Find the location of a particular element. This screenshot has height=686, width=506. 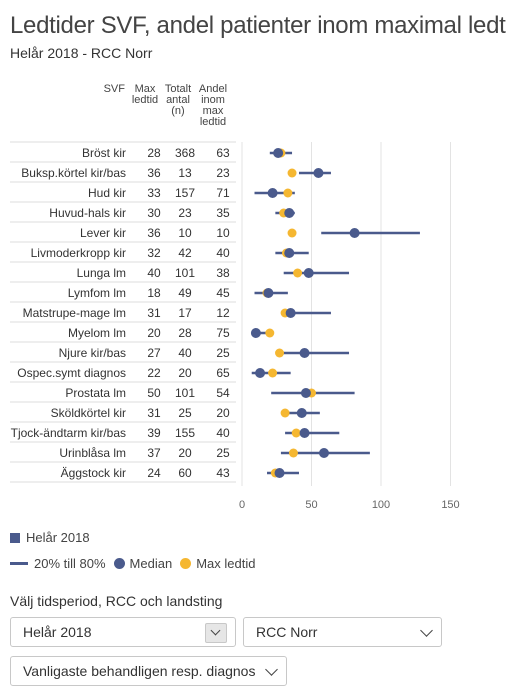

x-tick-label: 0 is located at coordinates (242, 505).